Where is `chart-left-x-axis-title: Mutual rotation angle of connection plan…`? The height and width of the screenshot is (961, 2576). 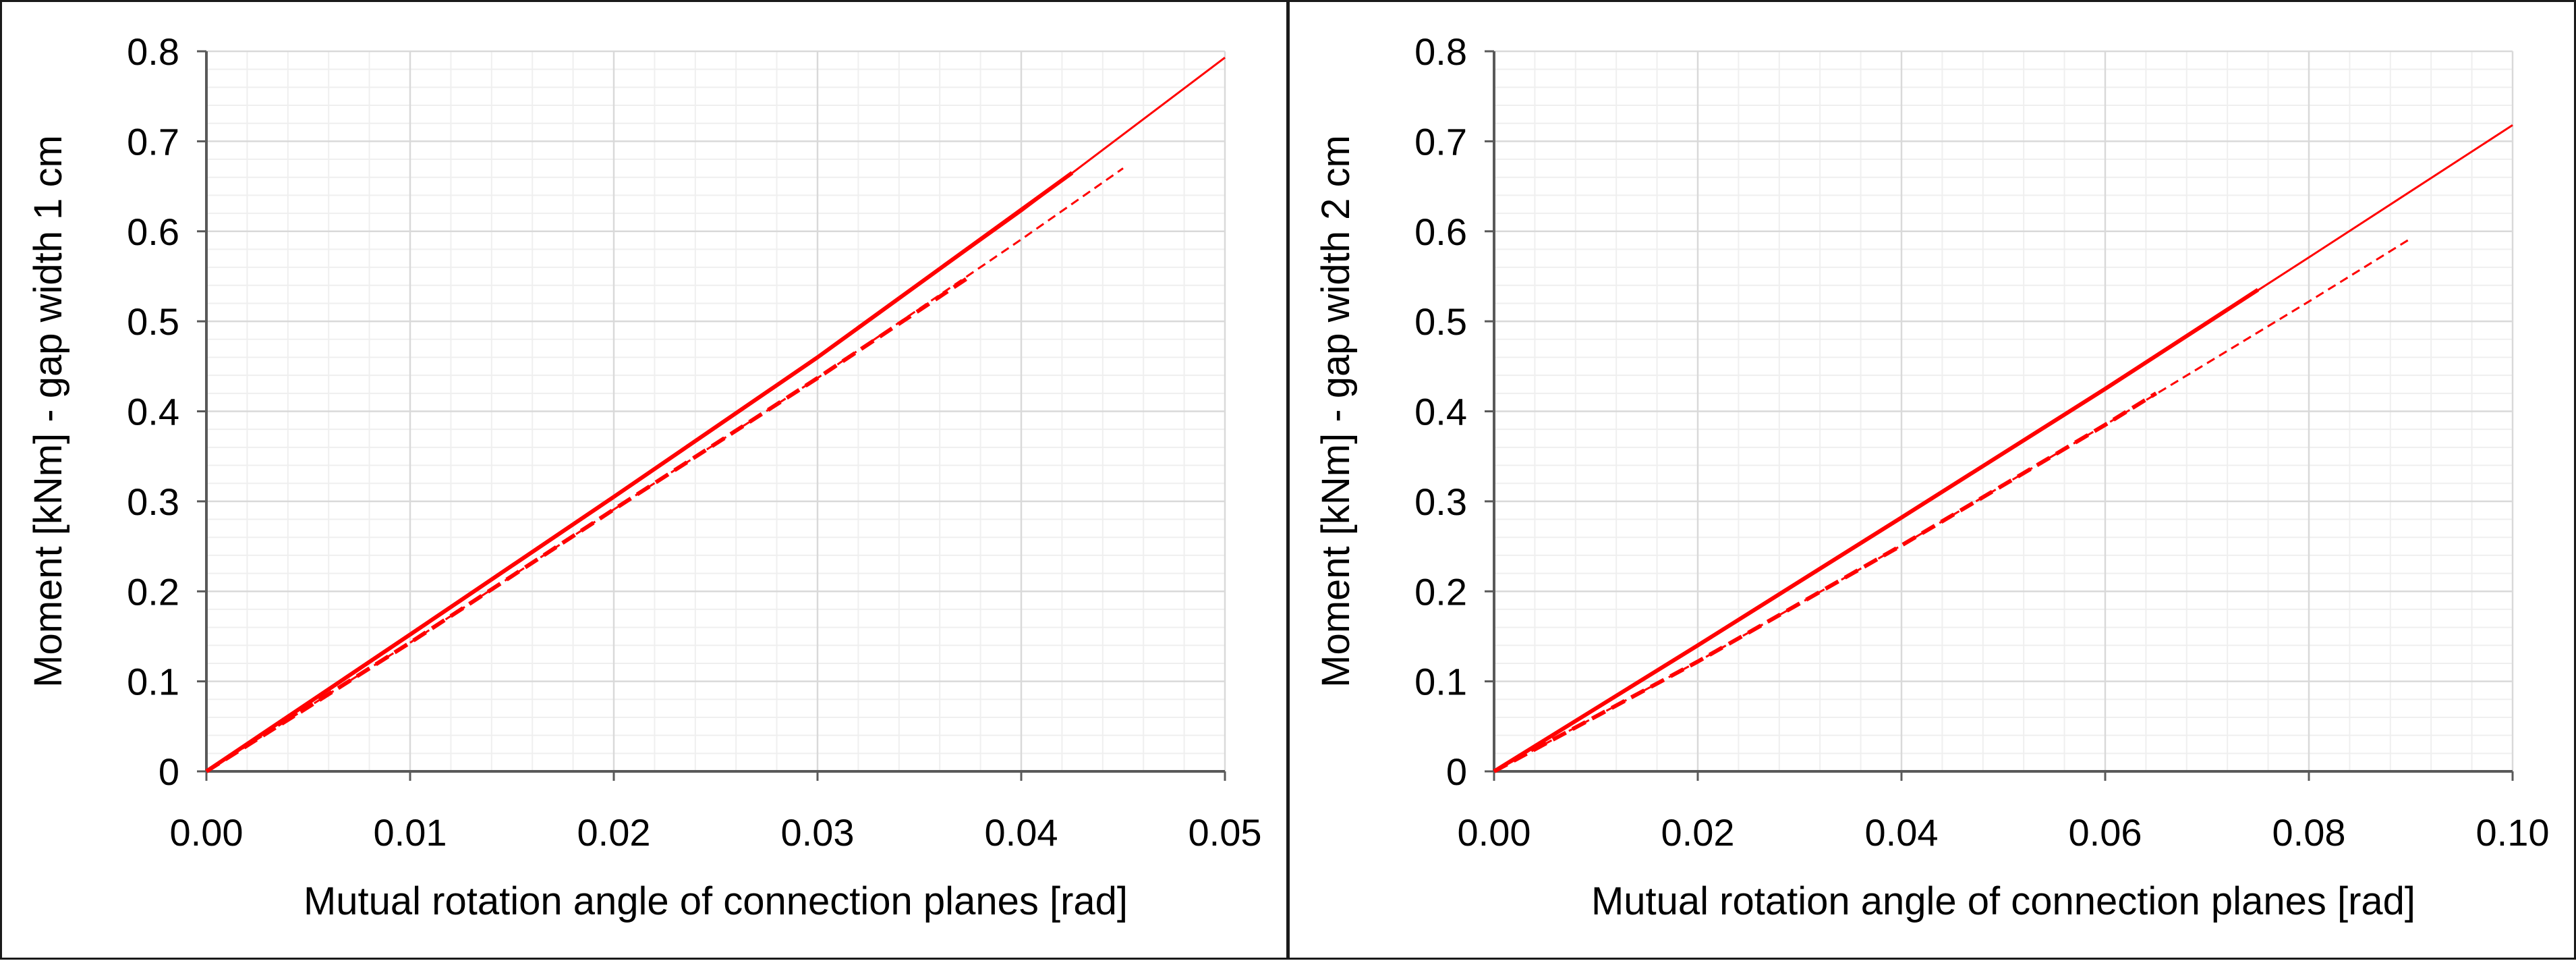 chart-left-x-axis-title: Mutual rotation angle of connection plan… is located at coordinates (716, 901).